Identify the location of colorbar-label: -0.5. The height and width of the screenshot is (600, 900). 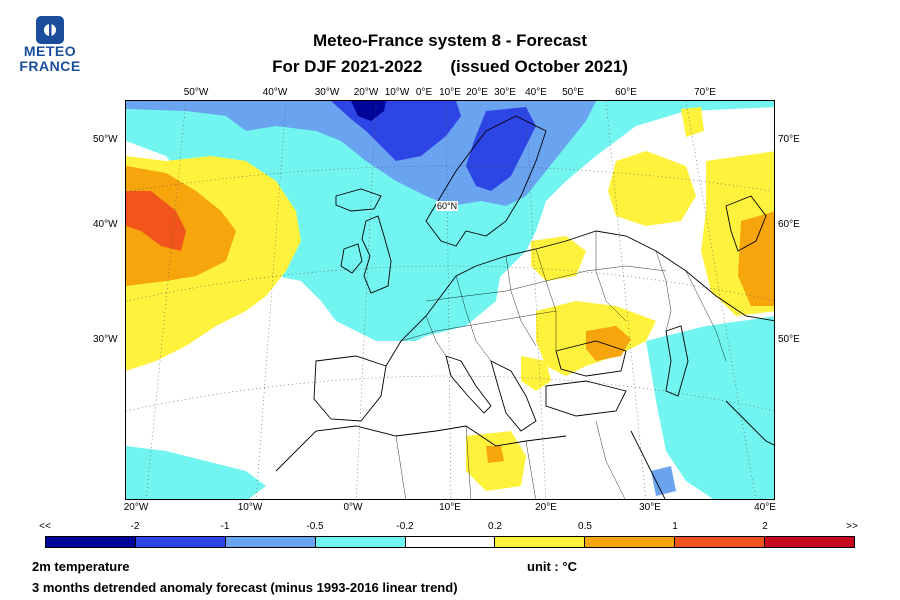
(315, 526).